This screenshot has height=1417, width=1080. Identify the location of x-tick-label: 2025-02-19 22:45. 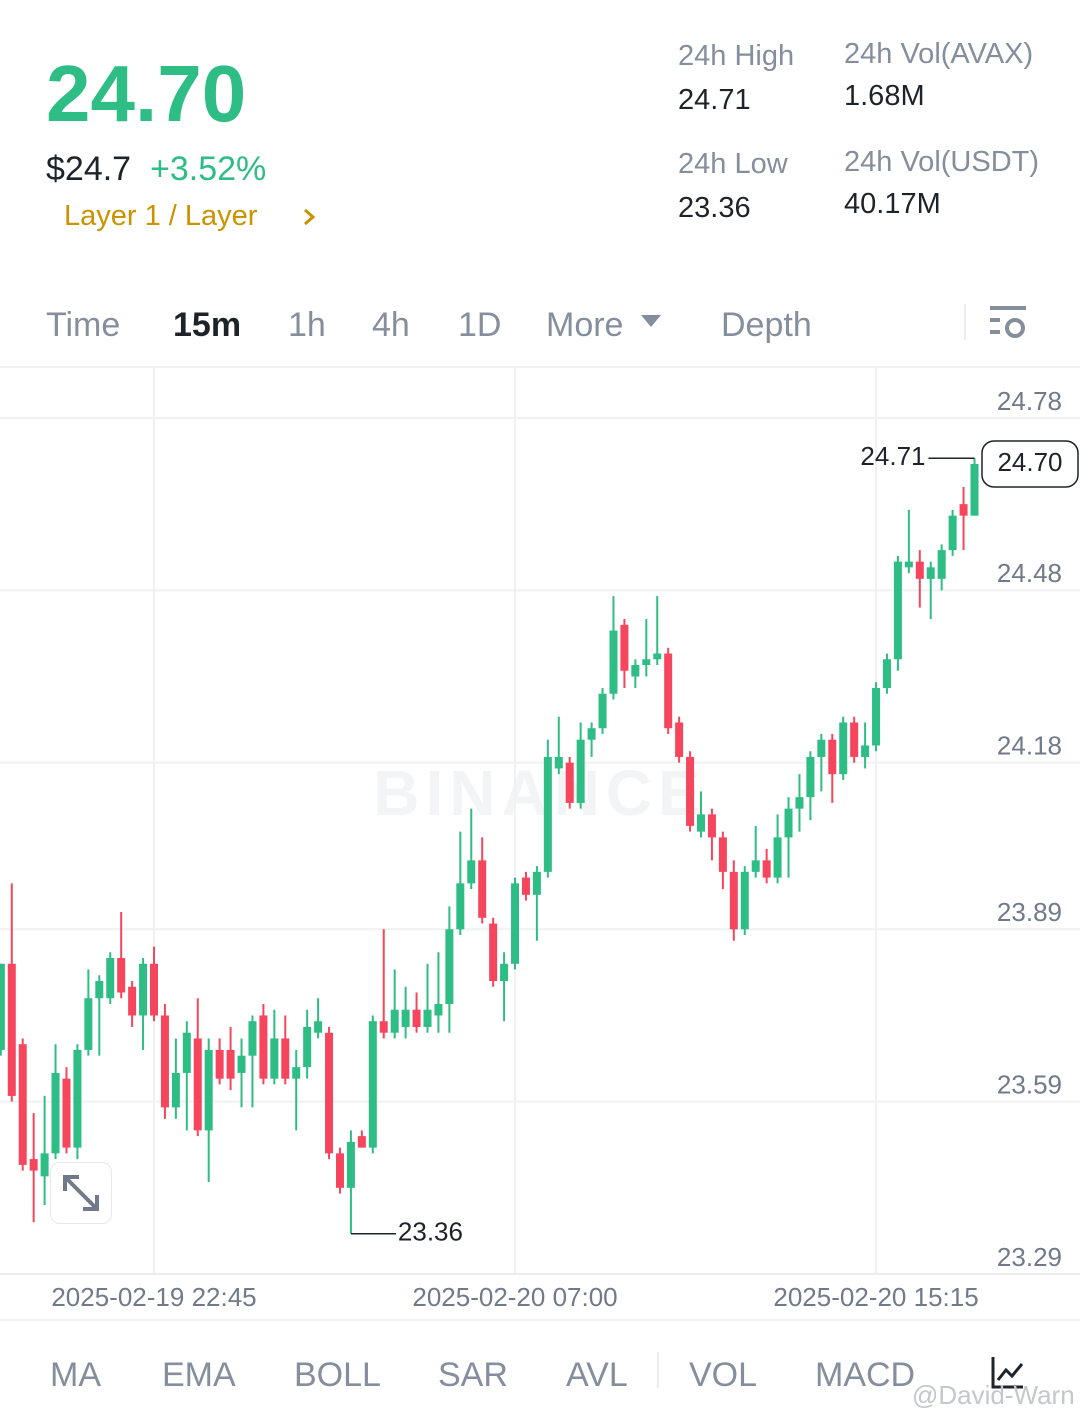
(153, 1297).